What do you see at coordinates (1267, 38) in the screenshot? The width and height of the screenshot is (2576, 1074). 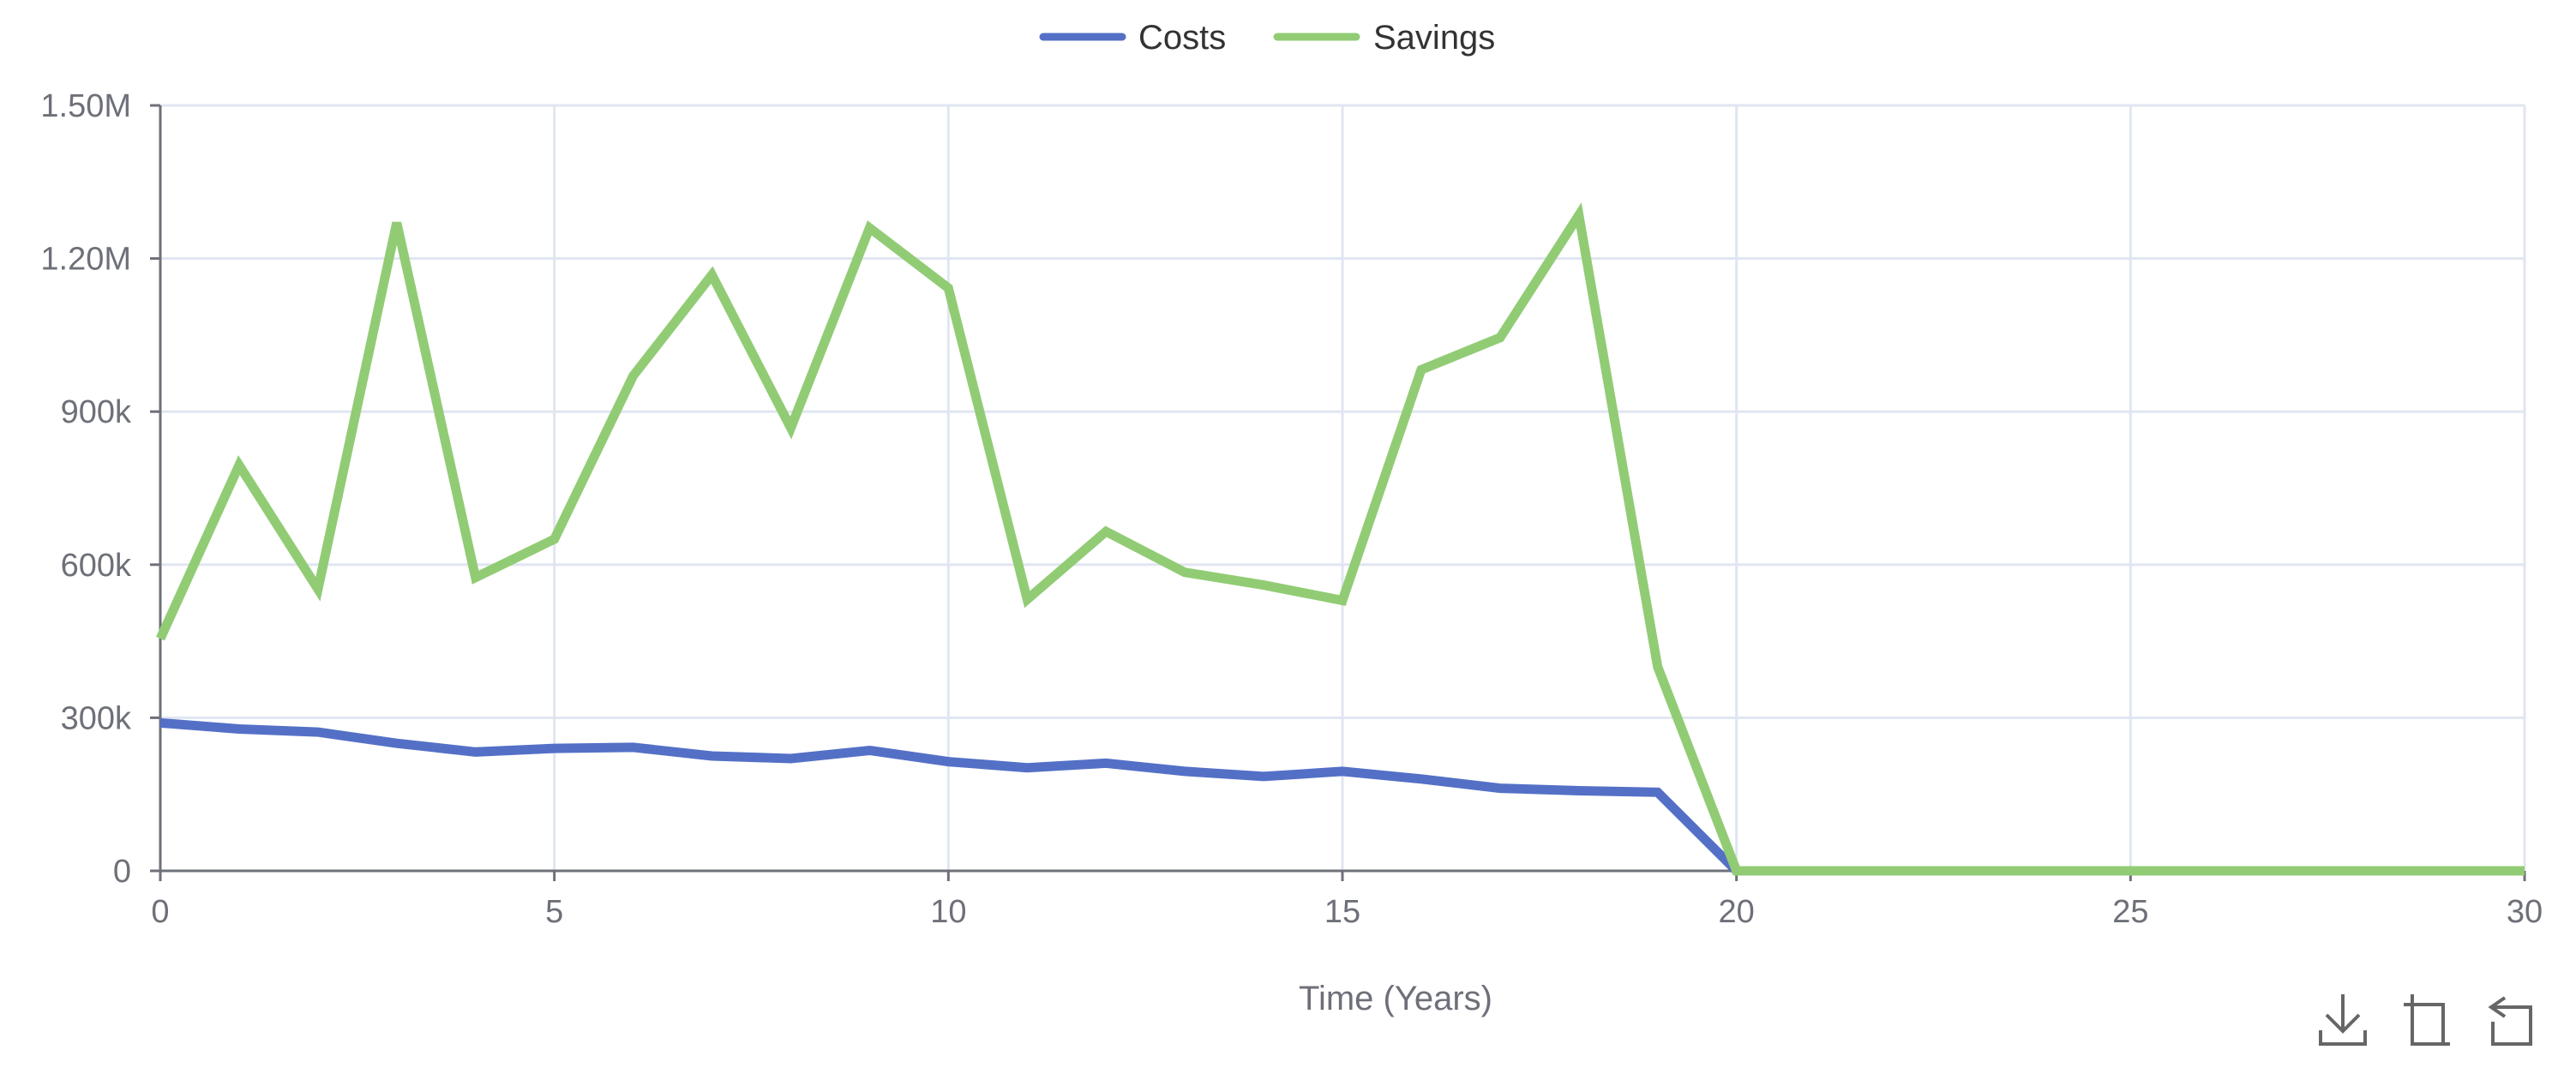 I see `legend: Costs Savings` at bounding box center [1267, 38].